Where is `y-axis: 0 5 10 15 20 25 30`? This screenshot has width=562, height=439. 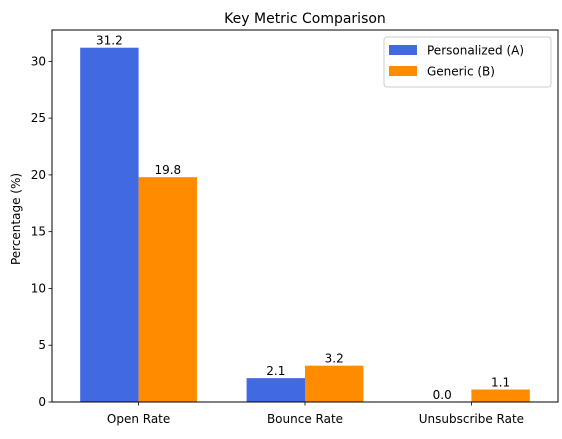 y-axis: 0 5 10 15 20 25 30 is located at coordinates (41, 231).